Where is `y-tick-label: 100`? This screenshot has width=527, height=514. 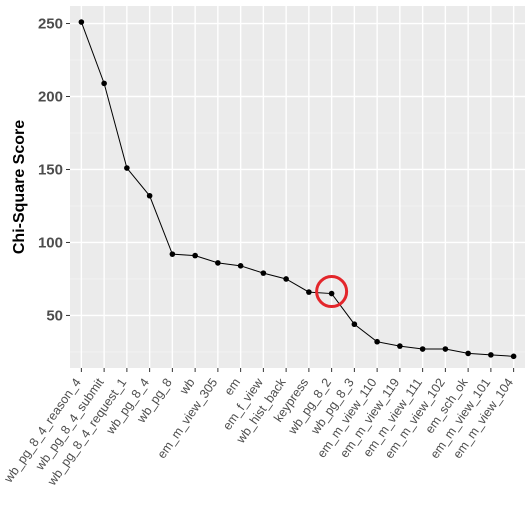 y-tick-label: 100 is located at coordinates (50, 242).